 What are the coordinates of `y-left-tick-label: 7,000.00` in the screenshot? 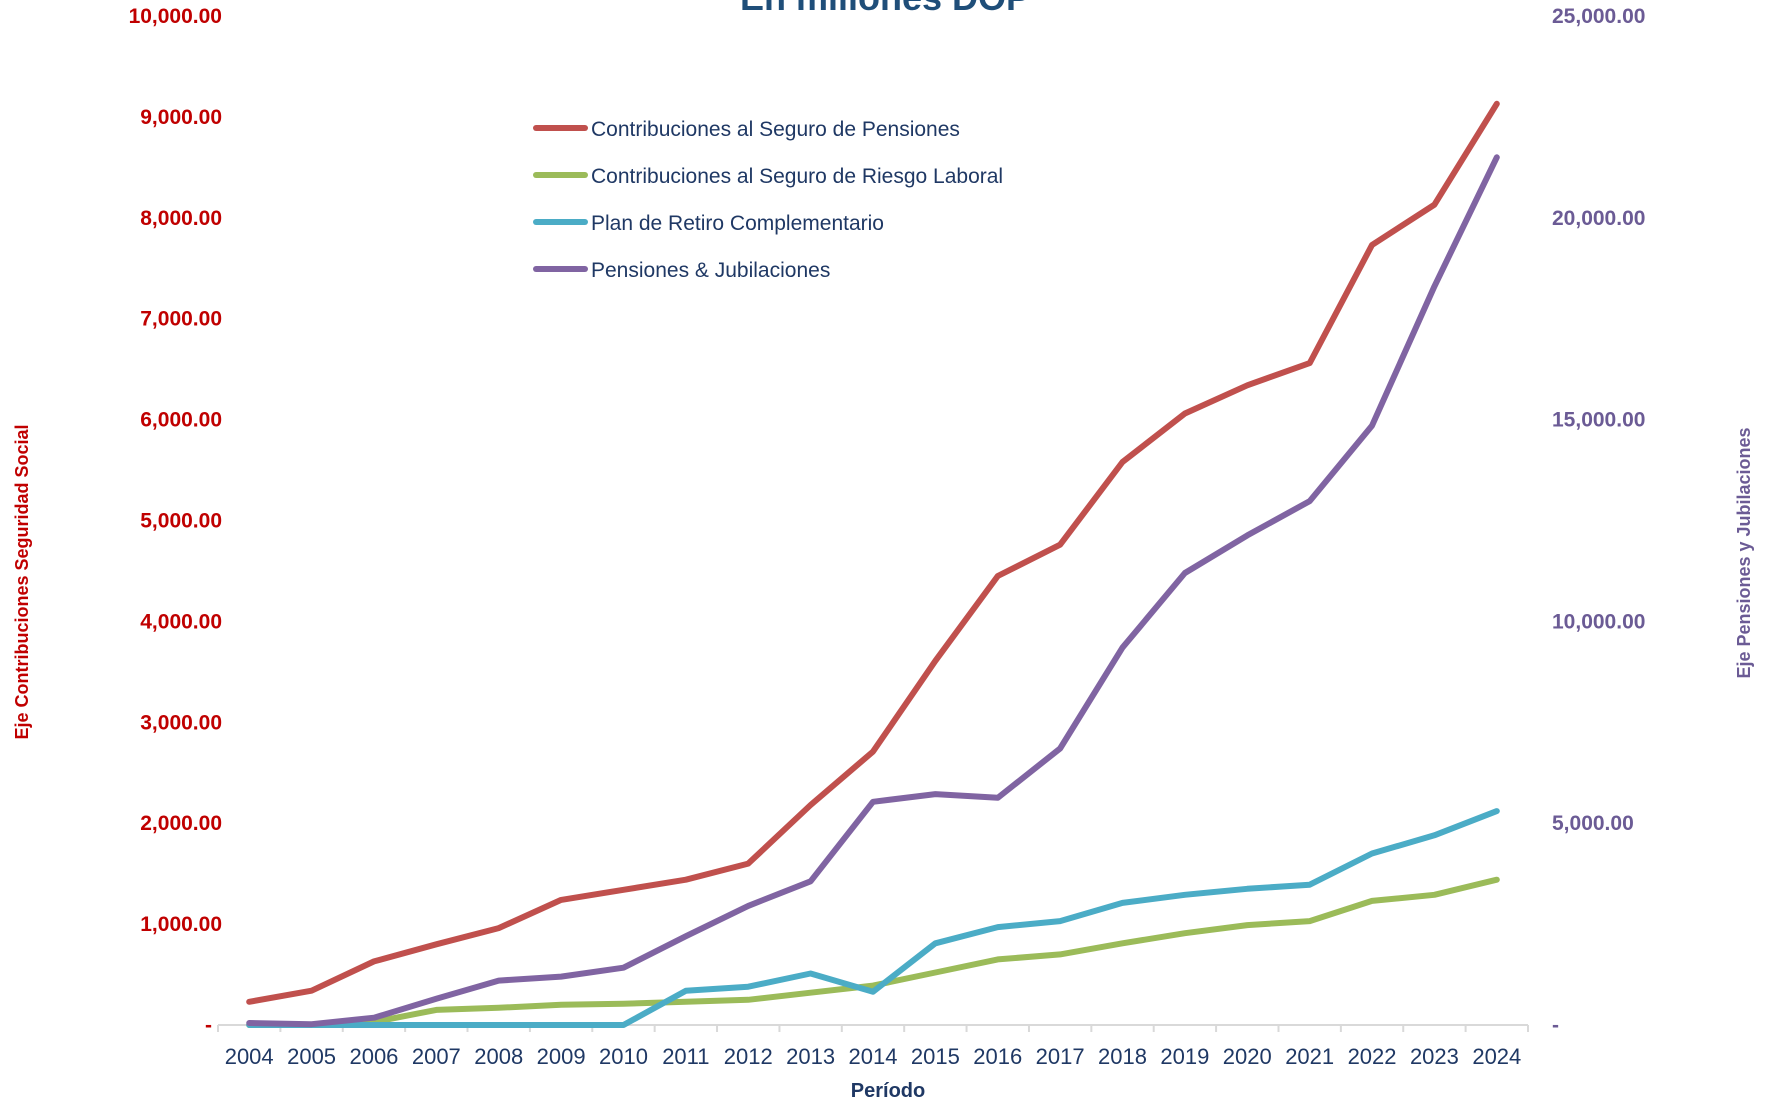 It's located at (181, 319).